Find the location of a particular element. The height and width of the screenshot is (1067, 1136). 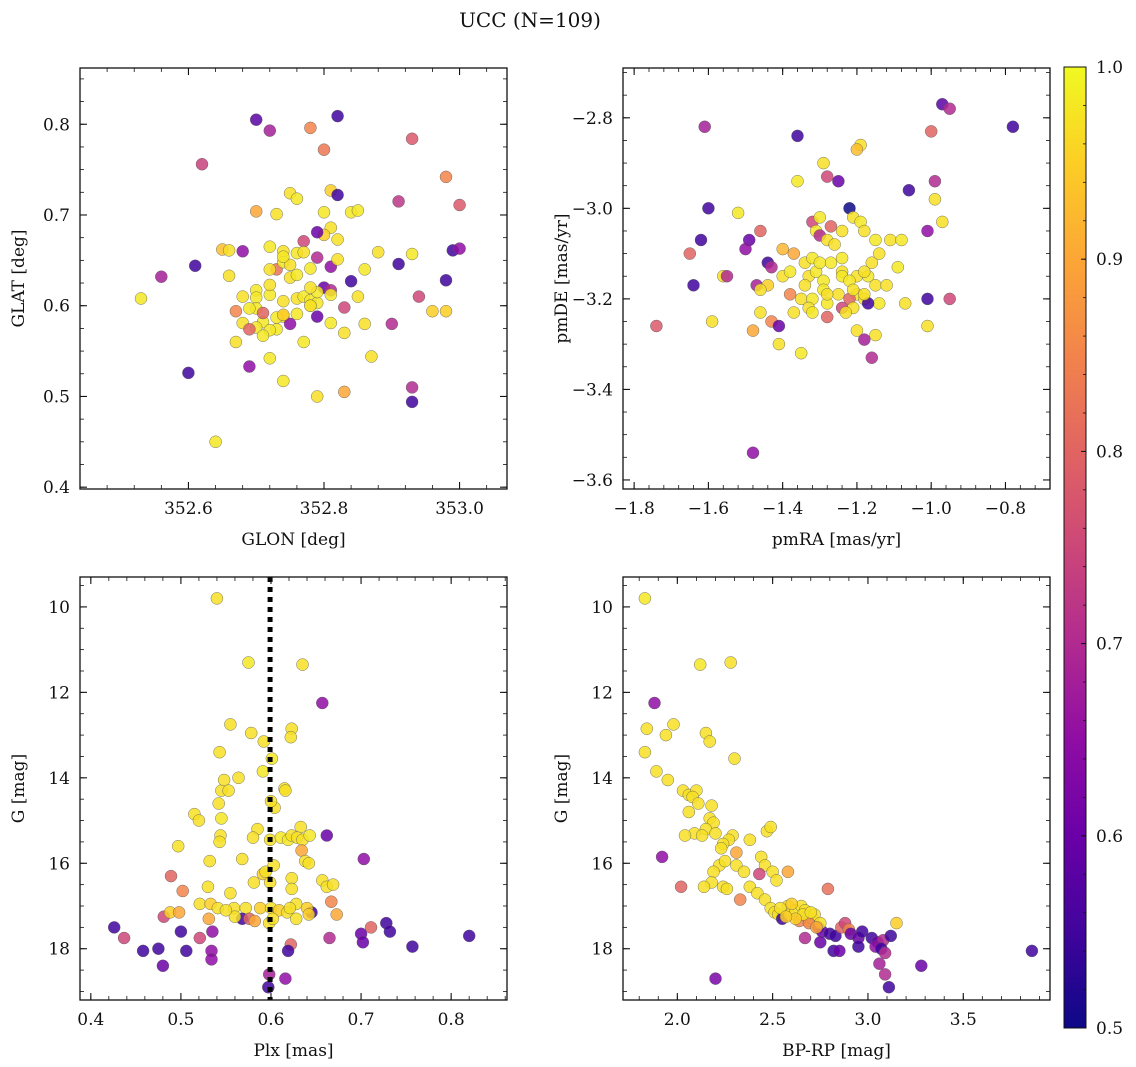

x-tick-label: 0.7 is located at coordinates (361, 1020).